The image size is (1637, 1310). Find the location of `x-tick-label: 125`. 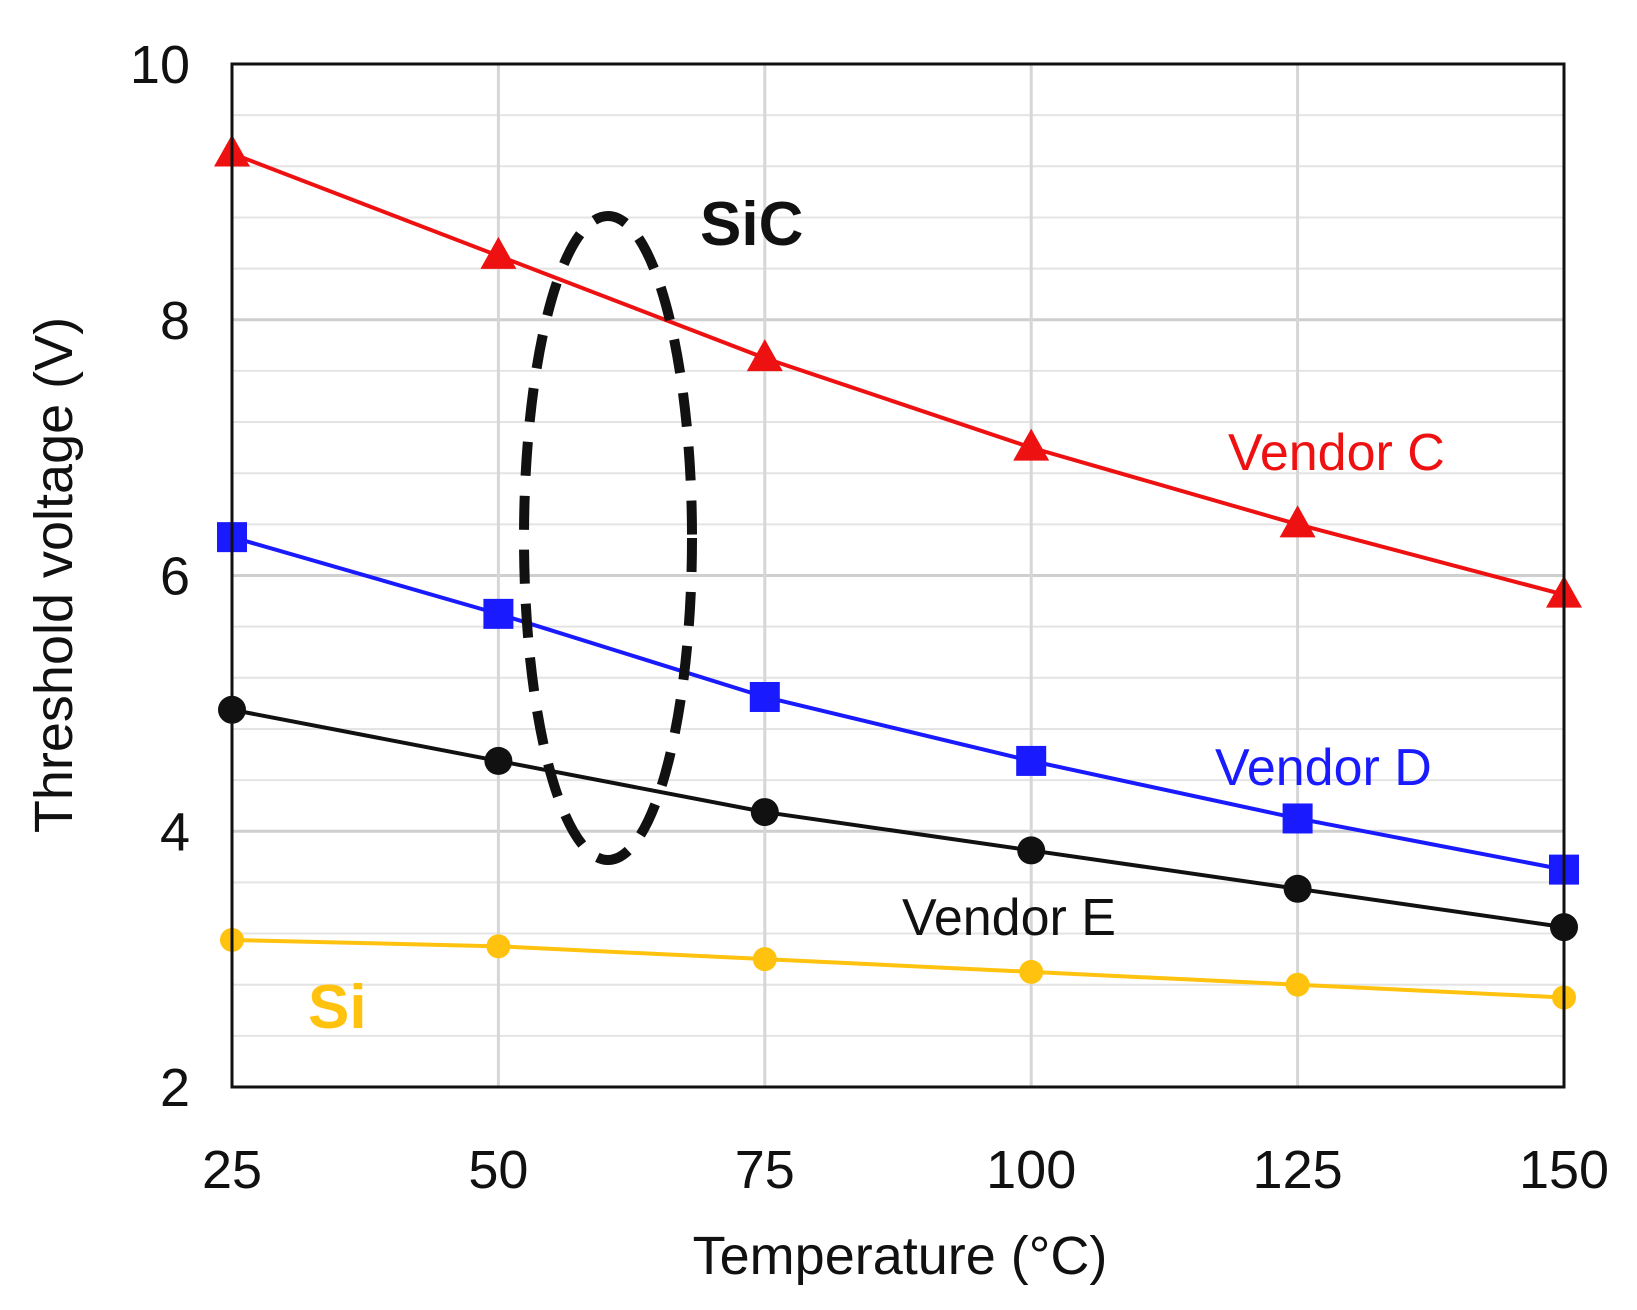

x-tick-label: 125 is located at coordinates (1298, 1170).